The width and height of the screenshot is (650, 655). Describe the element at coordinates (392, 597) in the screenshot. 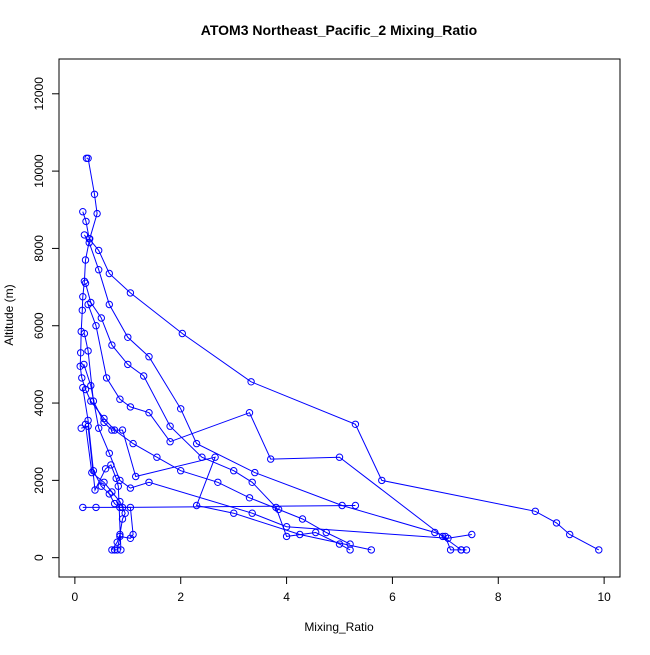

I see `x-tick-label: 6` at that location.